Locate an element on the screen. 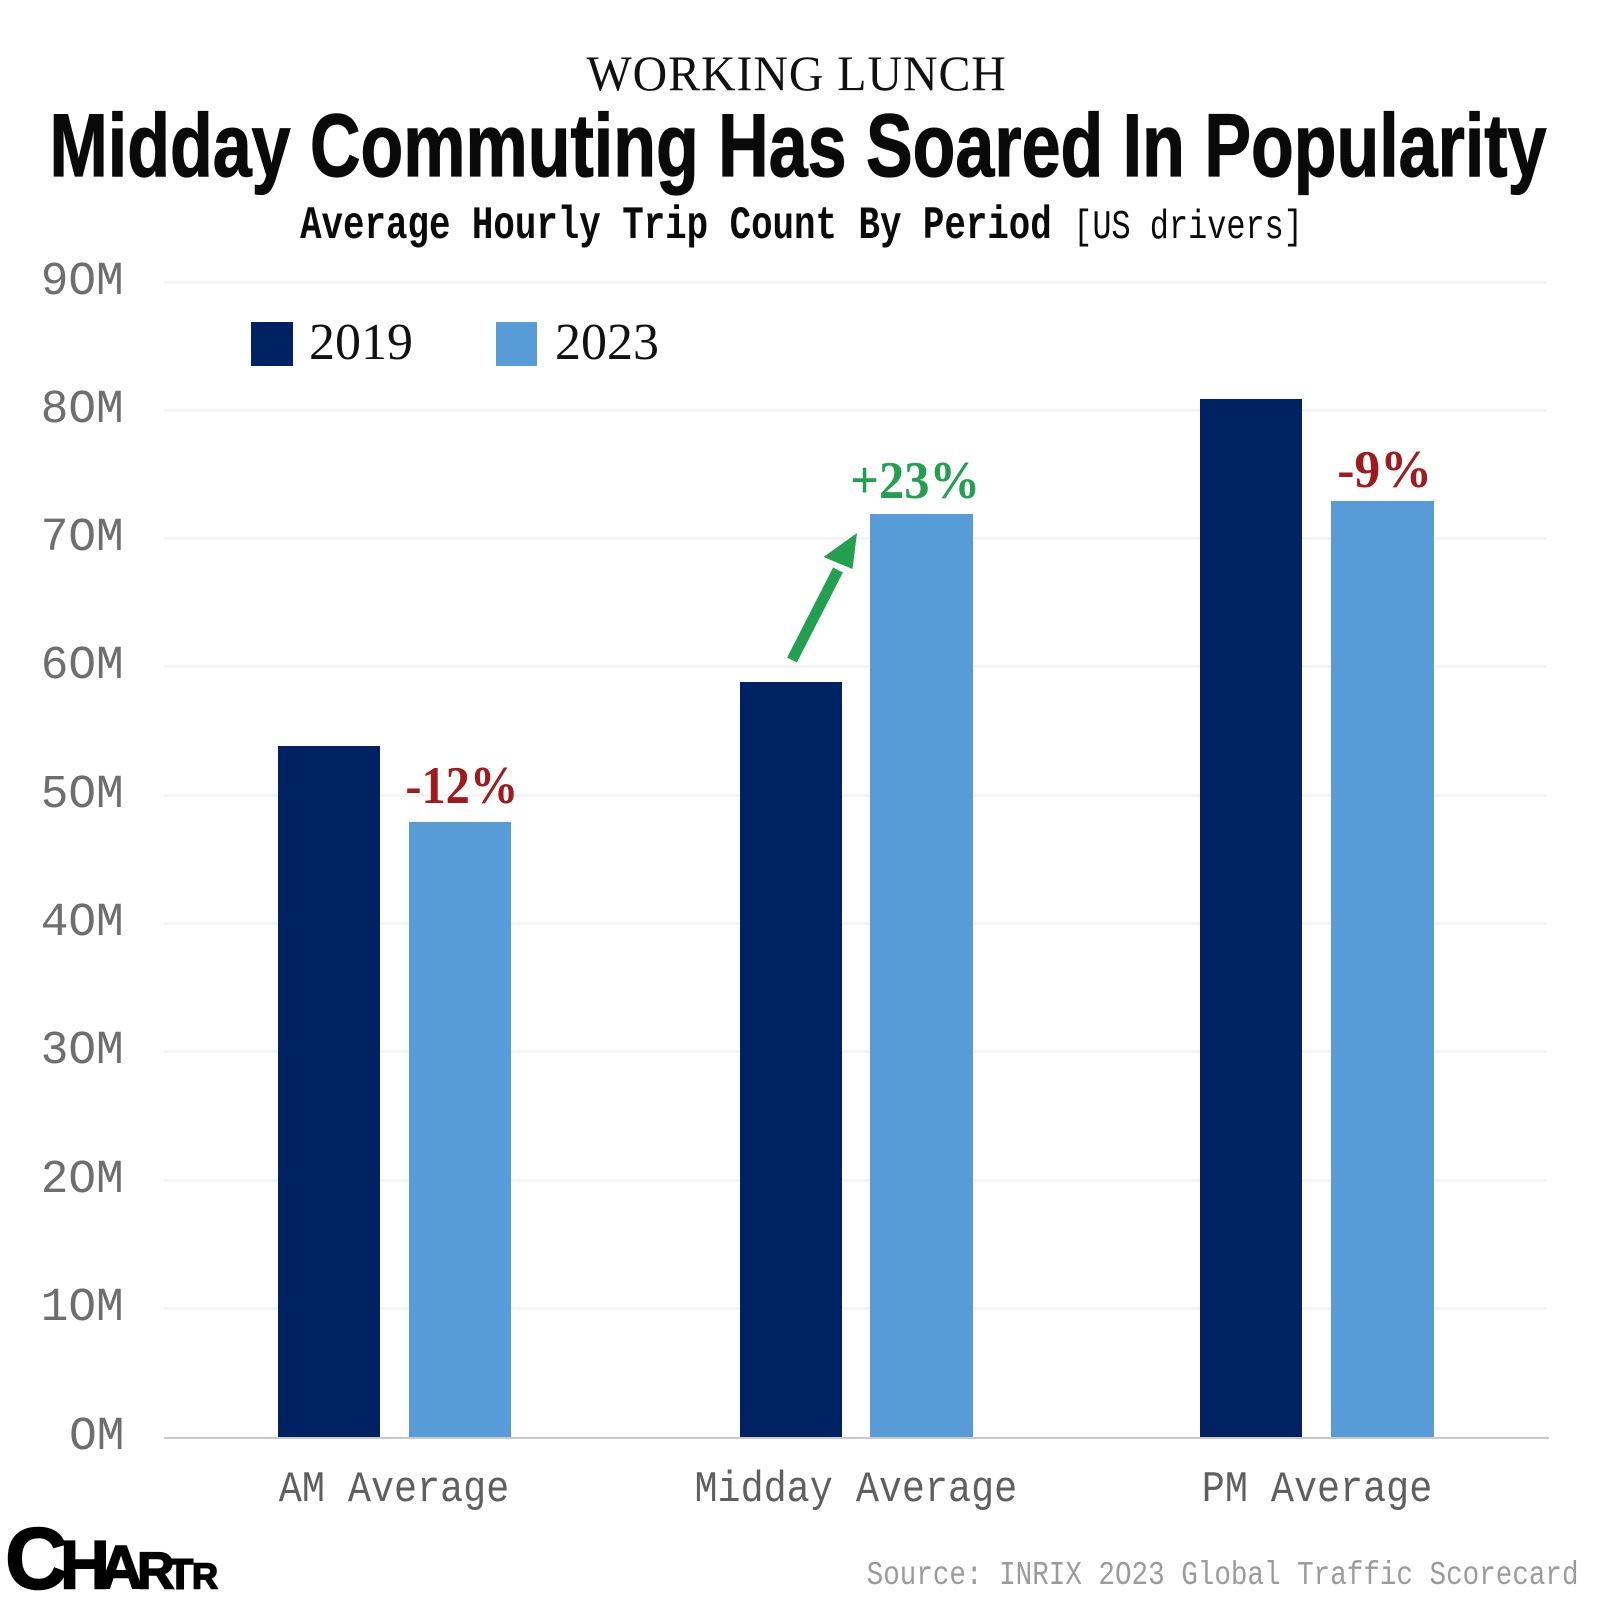  svg-text: T is located at coordinates (180, 1575).